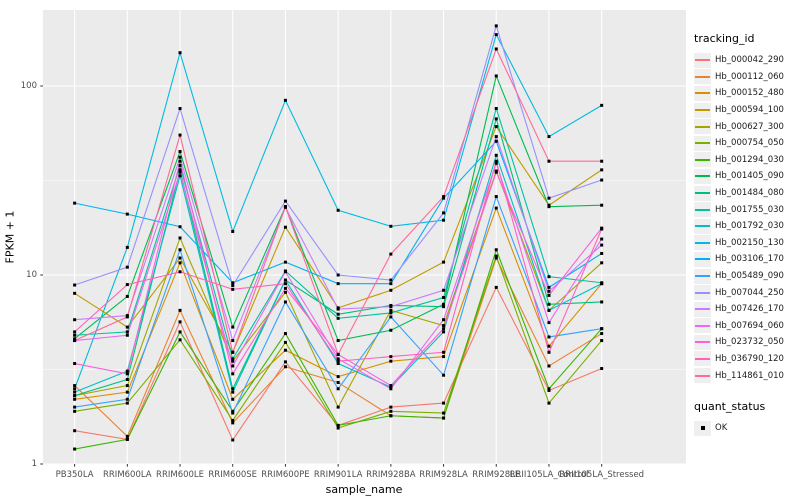 The height and width of the screenshot is (500, 800). I want to click on legend-item: Hb_007044_250, so click(746, 292).